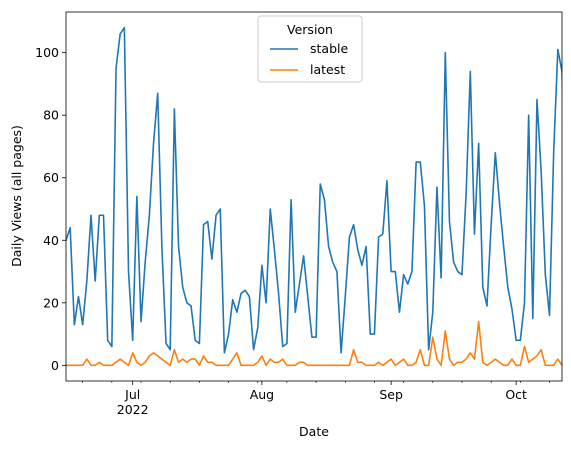 This screenshot has height=449, width=571. Describe the element at coordinates (55, 365) in the screenshot. I see `y-tick-label: 0` at that location.